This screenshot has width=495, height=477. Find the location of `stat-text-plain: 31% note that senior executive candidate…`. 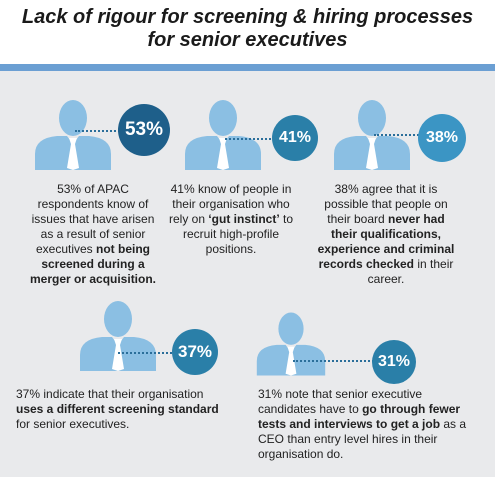

stat-text-plain: 31% note that senior executive candidate… is located at coordinates (340, 401).